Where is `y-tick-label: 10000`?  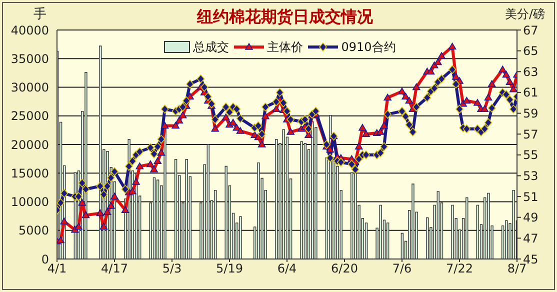 y-tick-label: 10000 is located at coordinates (29, 202).